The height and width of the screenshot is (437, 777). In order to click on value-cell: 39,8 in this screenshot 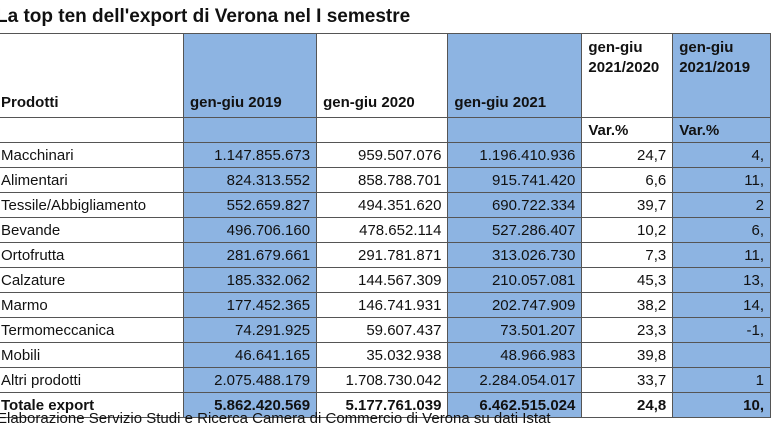, I will do `click(627, 355)`.